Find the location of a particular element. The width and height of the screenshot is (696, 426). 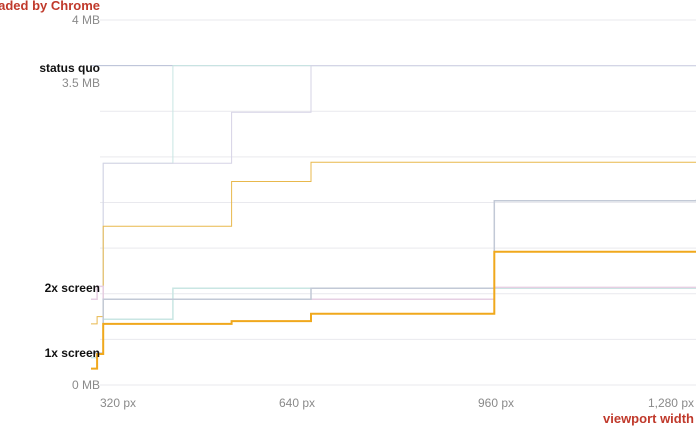

annotation-status-quo: status quo is located at coordinates (69, 68).